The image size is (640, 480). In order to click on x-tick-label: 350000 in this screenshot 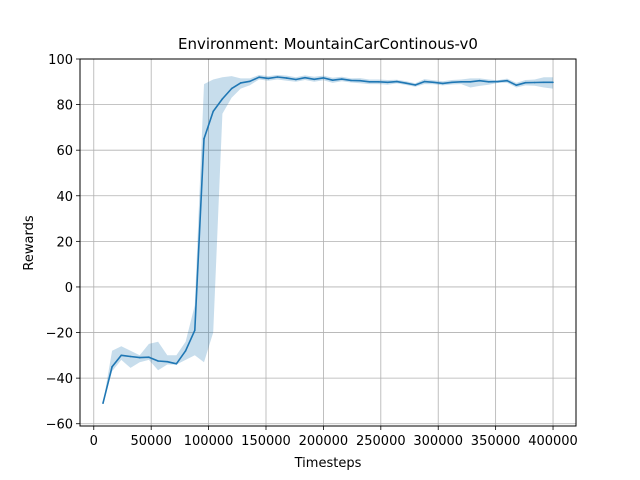, I will do `click(496, 441)`.